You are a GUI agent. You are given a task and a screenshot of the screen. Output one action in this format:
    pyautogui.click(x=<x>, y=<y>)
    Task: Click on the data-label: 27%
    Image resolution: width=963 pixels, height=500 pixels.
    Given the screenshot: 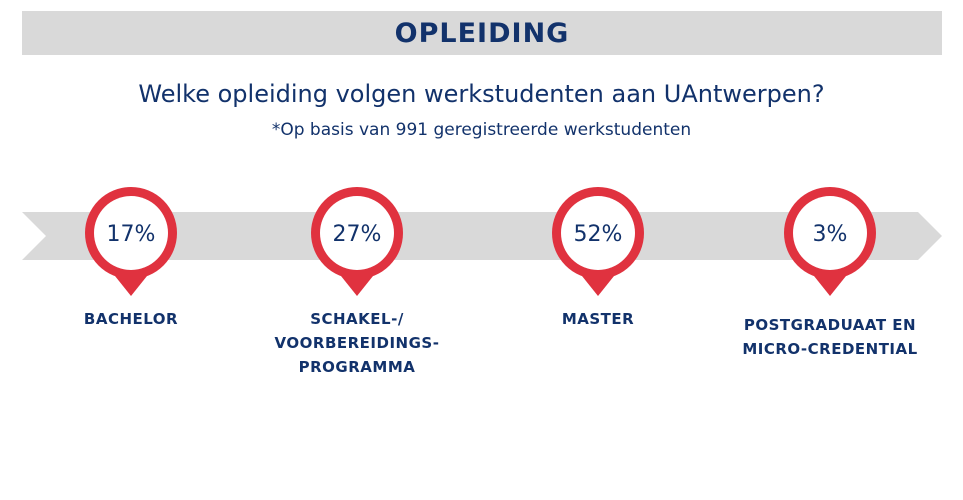 What is the action you would take?
    pyautogui.click(x=357, y=234)
    